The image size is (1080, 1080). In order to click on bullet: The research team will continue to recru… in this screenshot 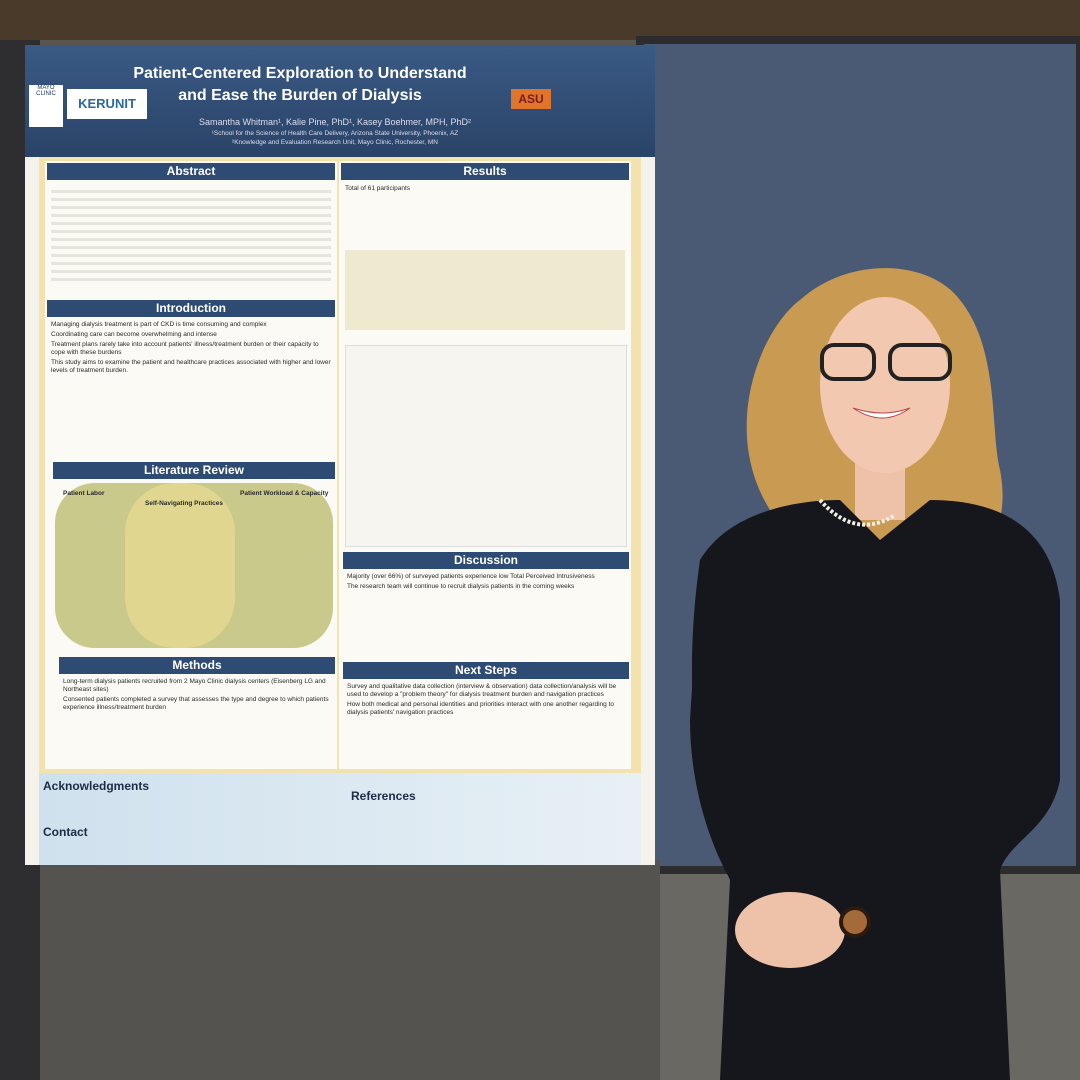, I will do `click(461, 586)`.